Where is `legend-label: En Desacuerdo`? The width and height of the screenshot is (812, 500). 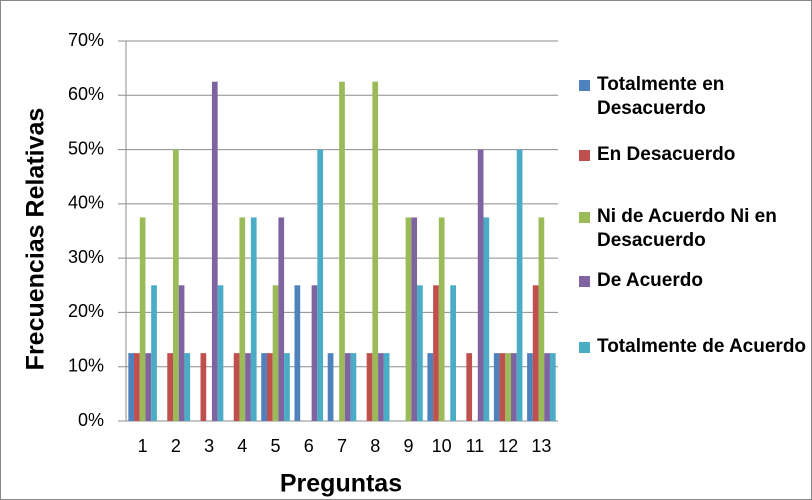 legend-label: En Desacuerdo is located at coordinates (666, 154).